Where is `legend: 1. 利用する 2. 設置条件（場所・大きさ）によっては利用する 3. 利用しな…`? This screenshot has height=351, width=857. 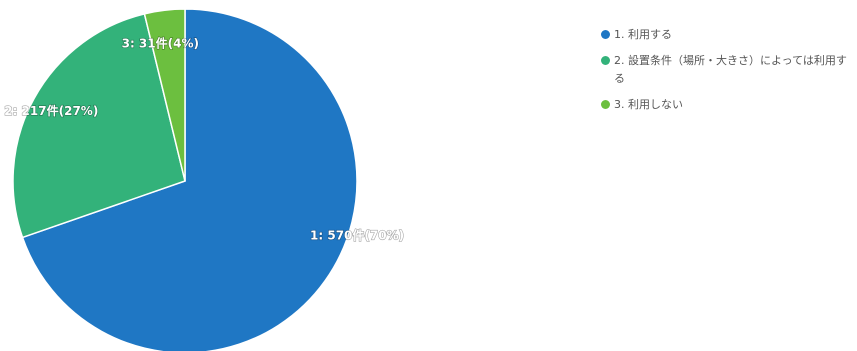
legend: 1. 利用する 2. 設置条件（場所・大きさ）によっては利用する 3. 利用しな… is located at coordinates (726, 74).